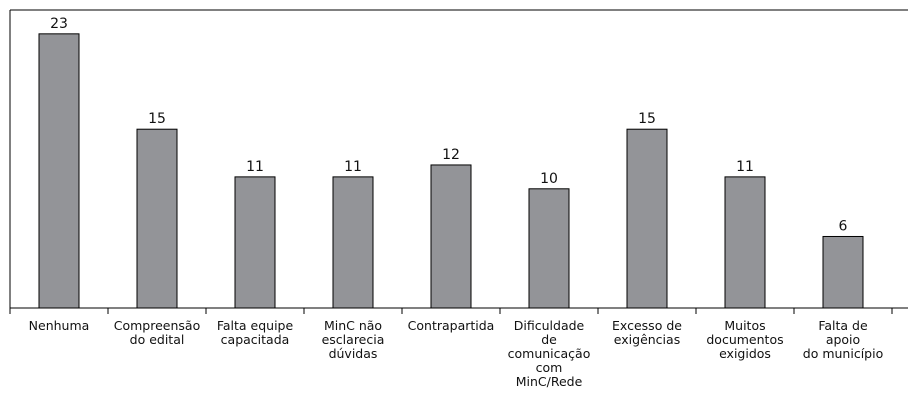  What do you see at coordinates (745, 339) in the screenshot?
I see `x-tick-label: Muitos documentos exigidos` at bounding box center [745, 339].